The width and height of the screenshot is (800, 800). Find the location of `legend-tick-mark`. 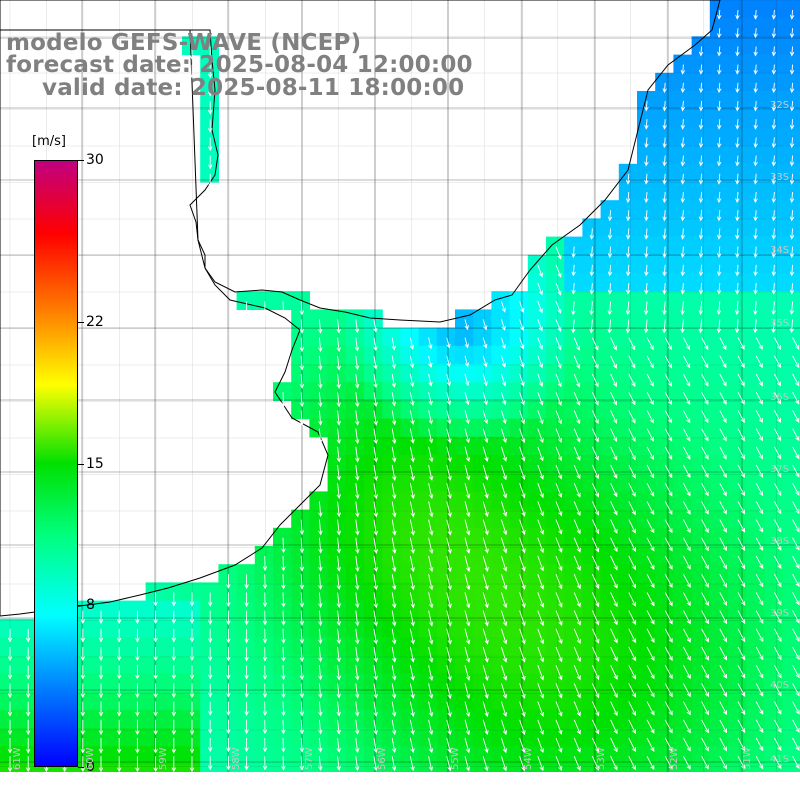

legend-tick-mark is located at coordinates (81, 767).